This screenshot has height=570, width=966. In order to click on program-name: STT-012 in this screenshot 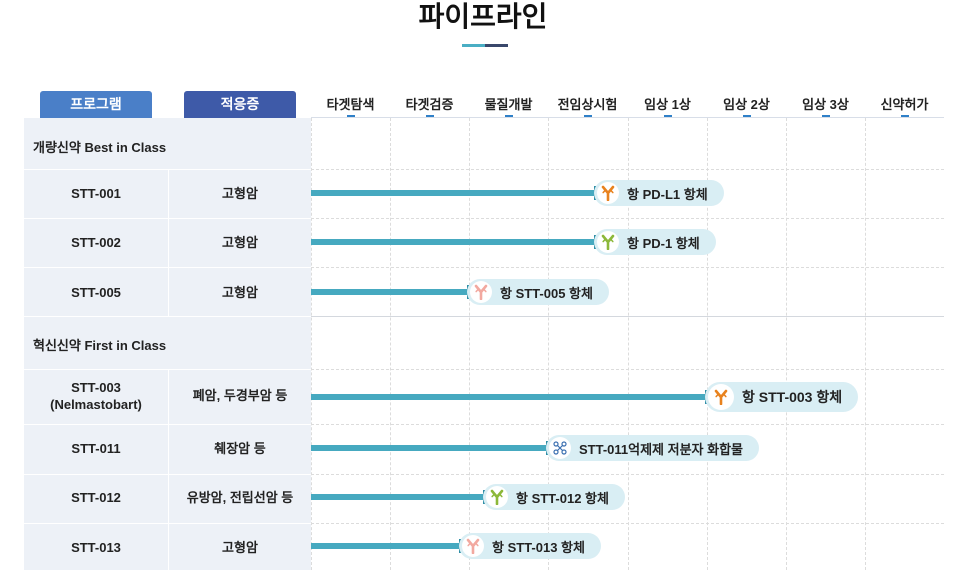, I will do `click(96, 497)`.